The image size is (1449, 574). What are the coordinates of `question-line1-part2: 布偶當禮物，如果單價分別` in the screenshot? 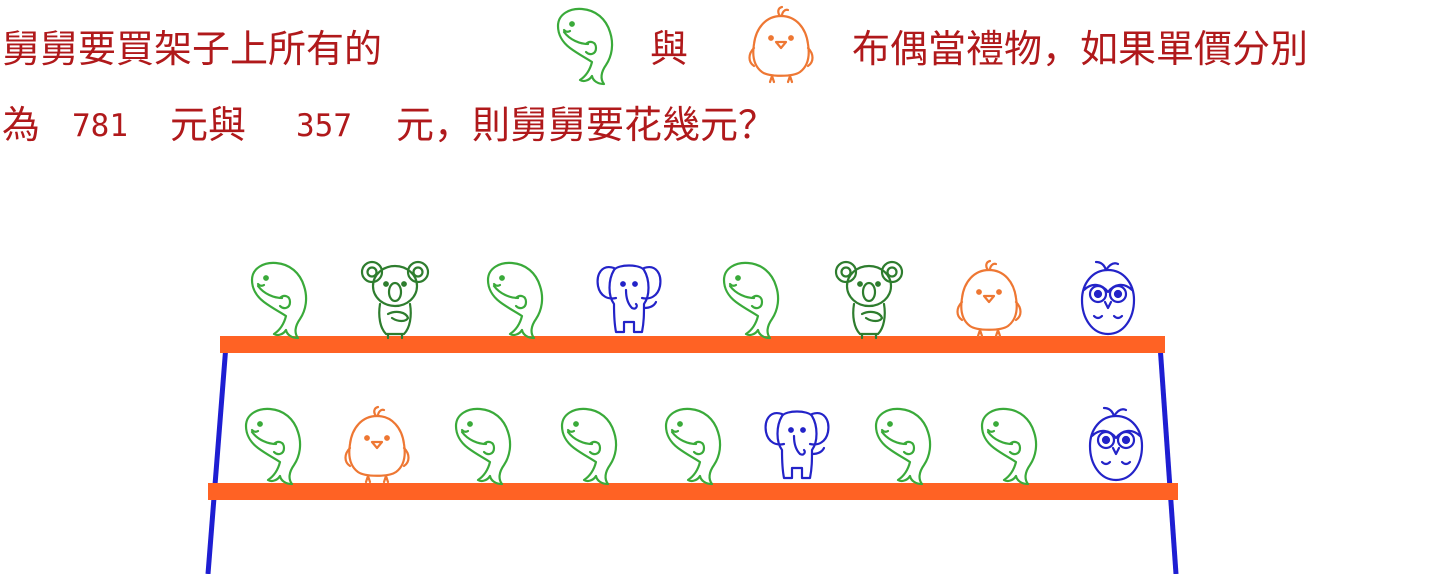 It's located at (1080, 49).